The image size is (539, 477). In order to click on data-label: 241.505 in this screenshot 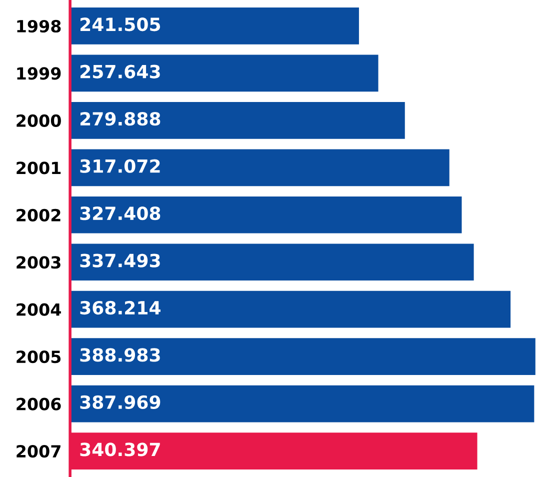, I will do `click(120, 25)`.